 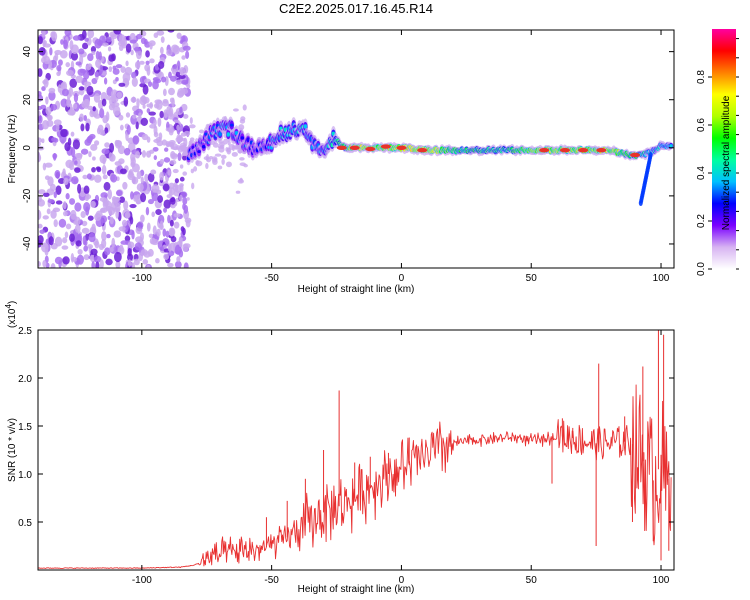 What do you see at coordinates (142, 278) in the screenshot?
I see `spectrogram-x-tick-label: -100` at bounding box center [142, 278].